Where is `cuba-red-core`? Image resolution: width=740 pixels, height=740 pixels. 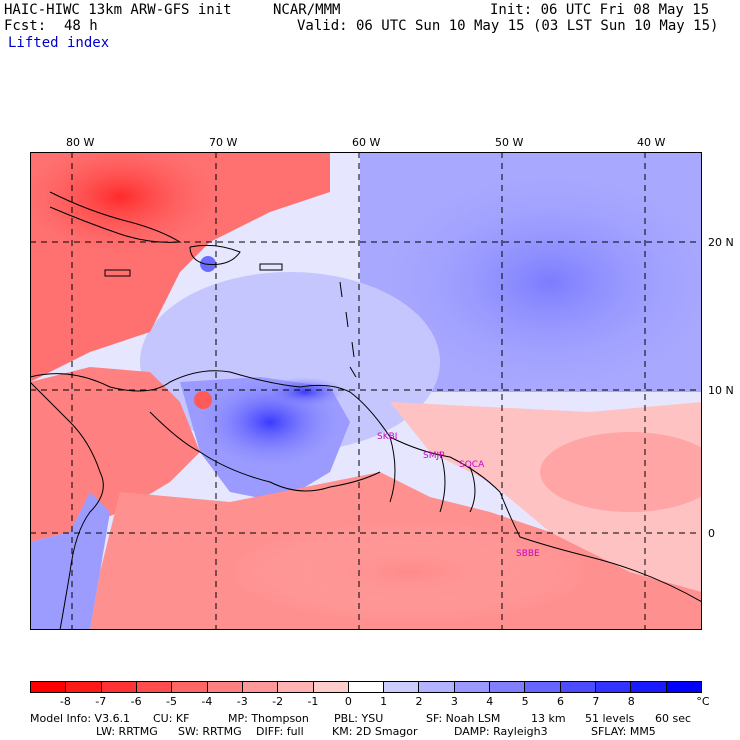 cuba-red-core is located at coordinates (122, 202).